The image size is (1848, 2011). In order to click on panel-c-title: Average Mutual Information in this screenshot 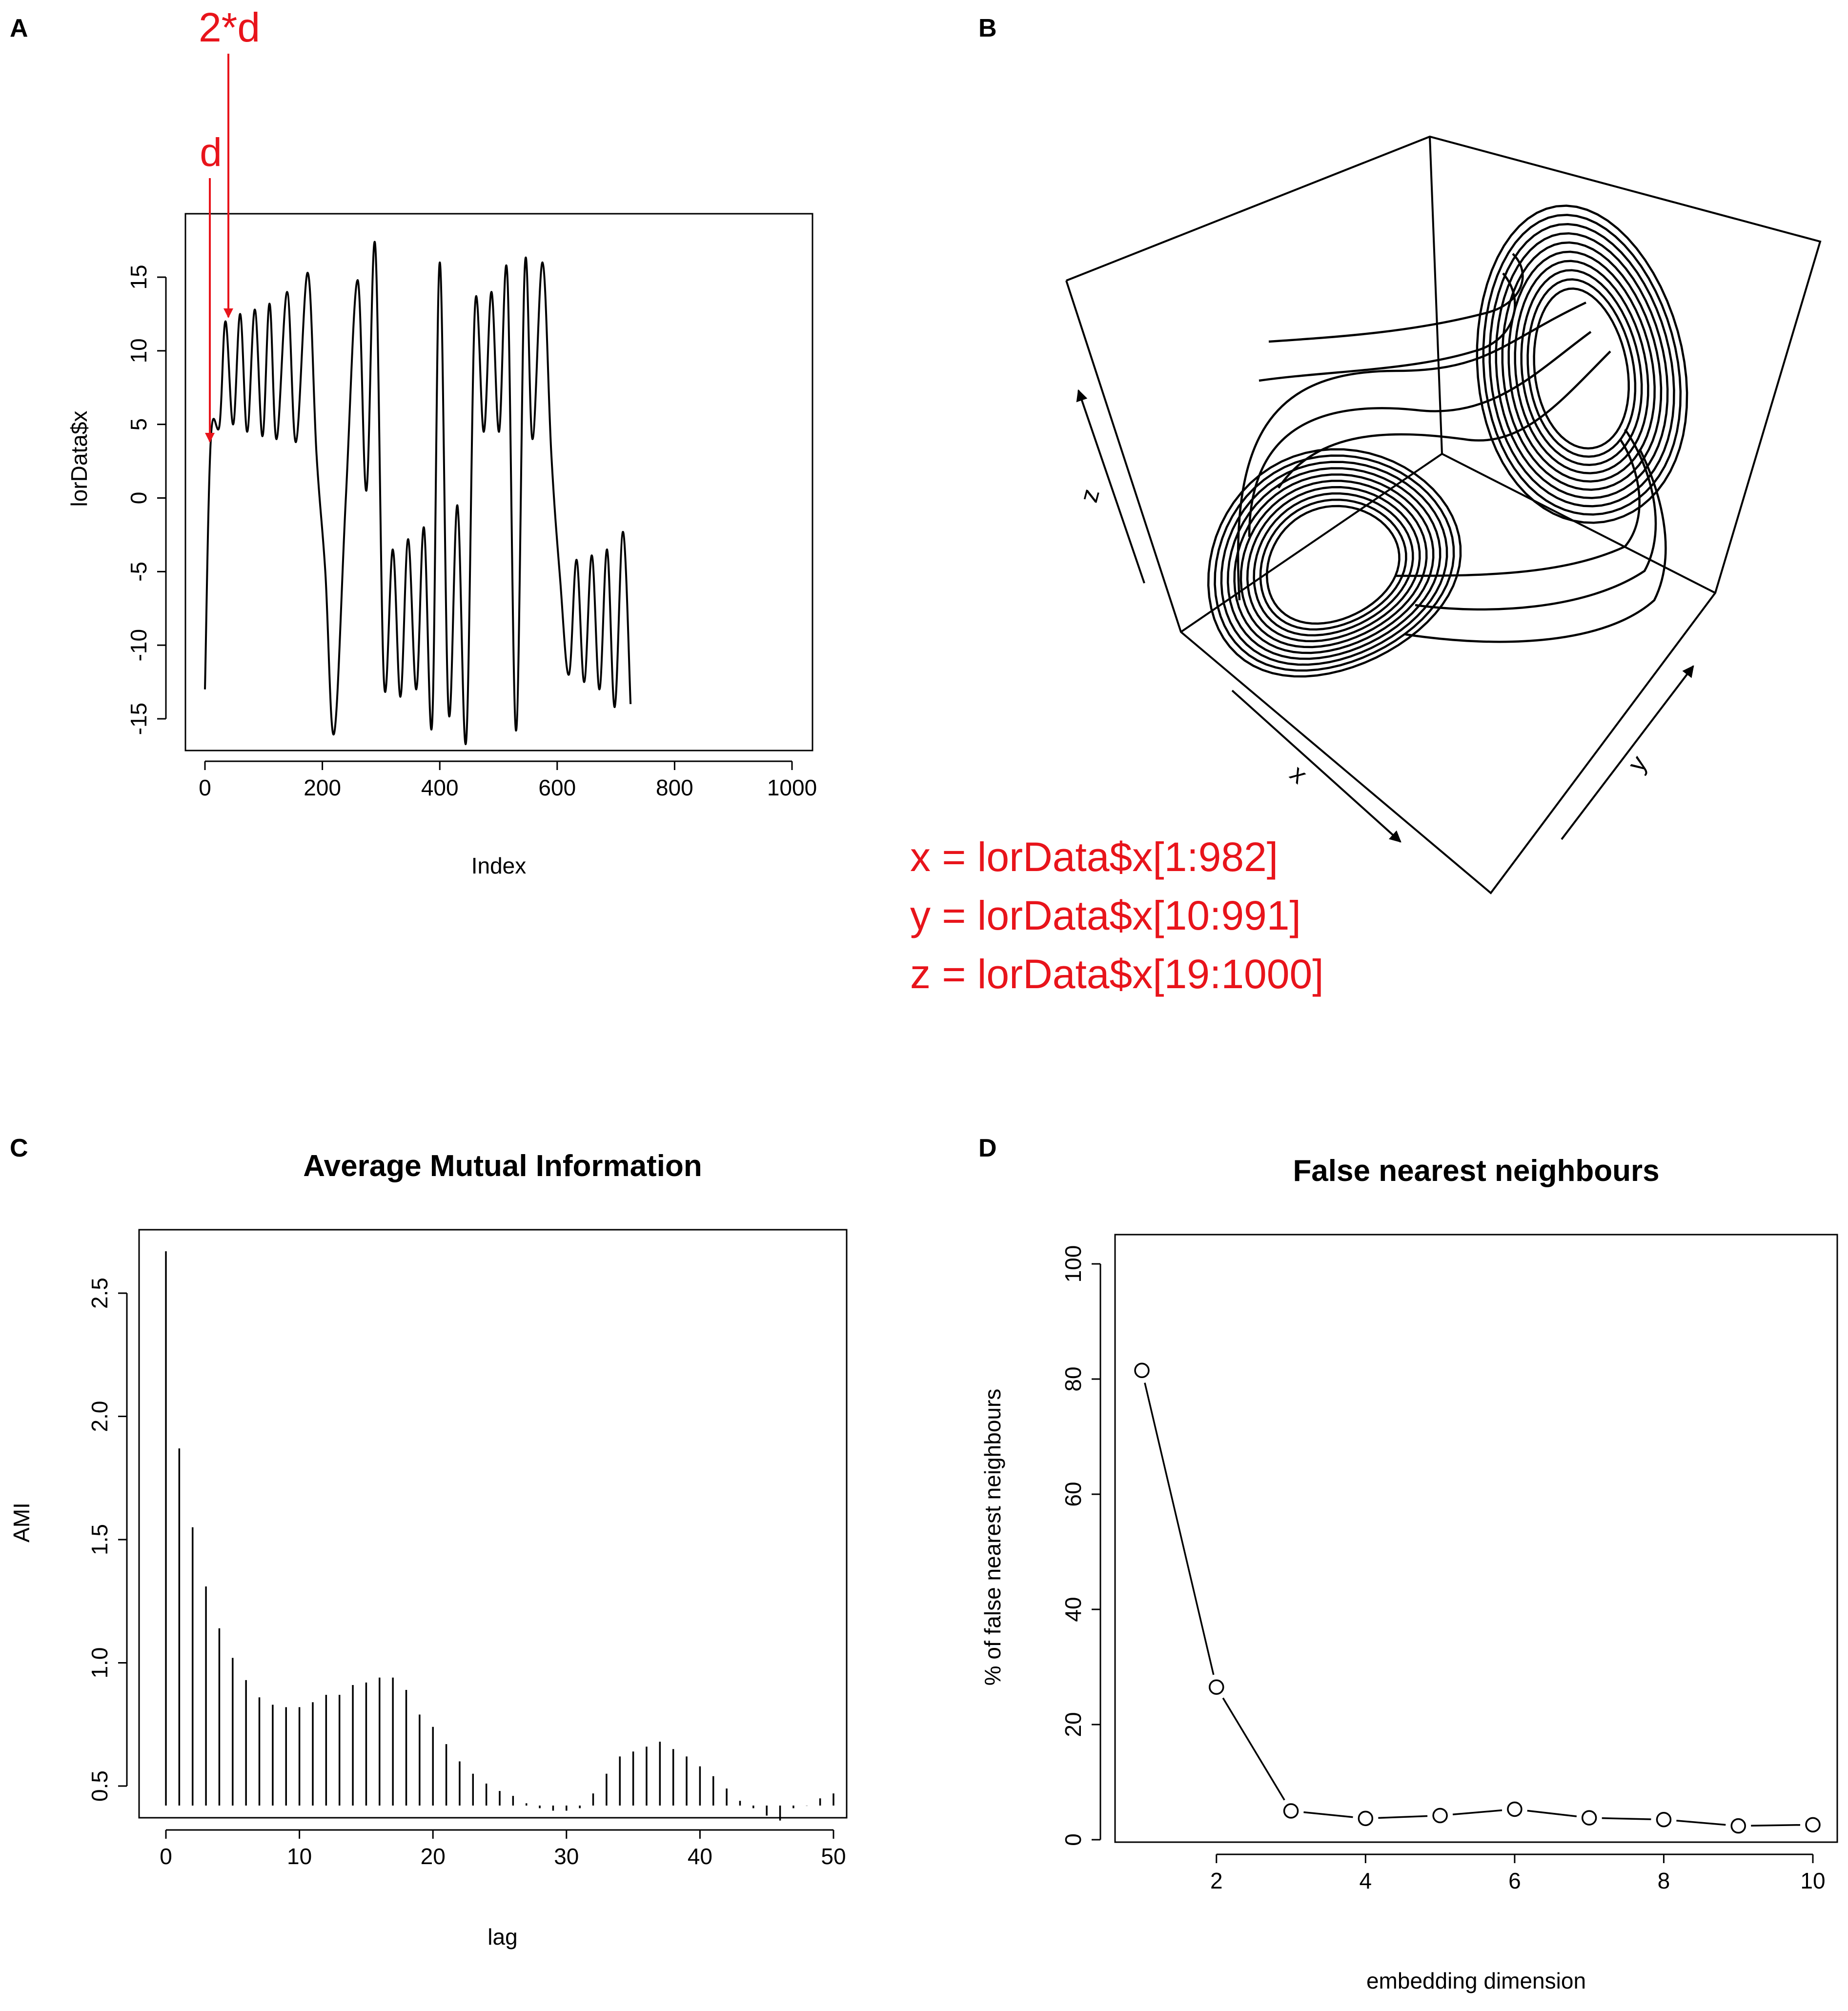, I will do `click(503, 1166)`.